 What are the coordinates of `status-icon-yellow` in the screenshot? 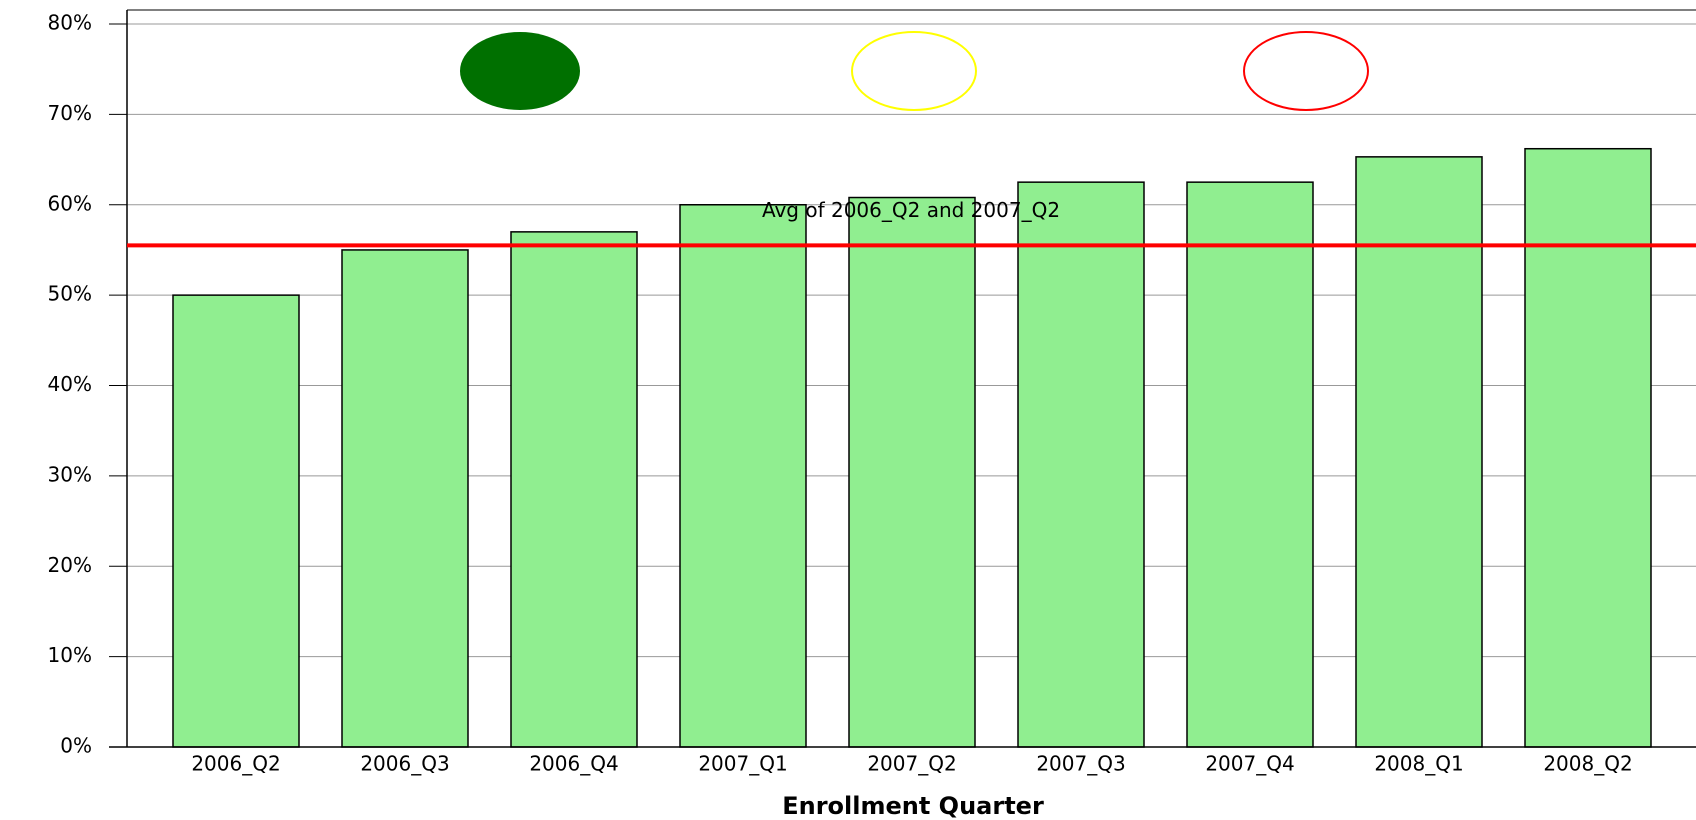 It's located at (914, 71).